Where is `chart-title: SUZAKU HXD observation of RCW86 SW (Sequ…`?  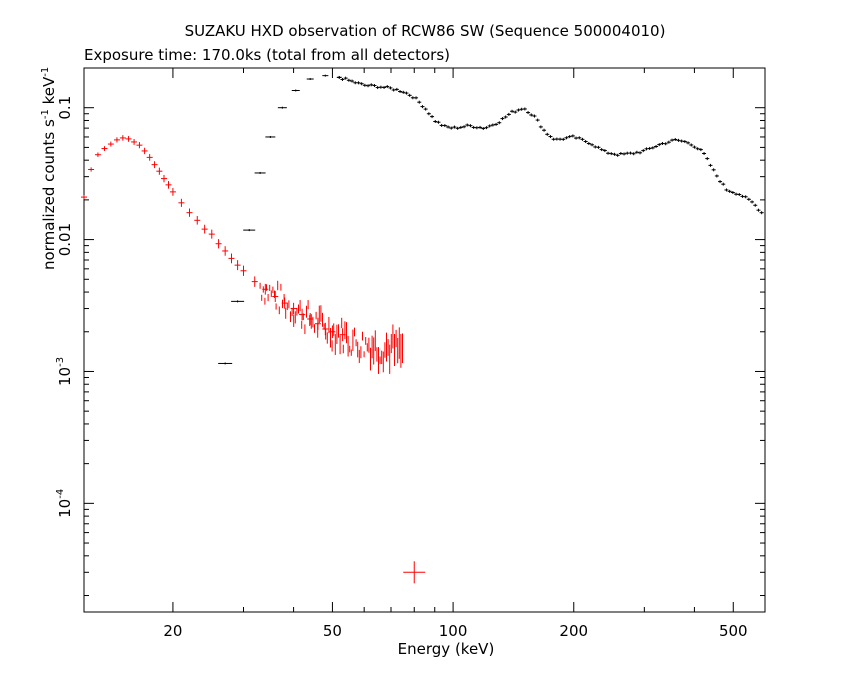 chart-title: SUZAKU HXD observation of RCW86 SW (Sequ… is located at coordinates (425, 31).